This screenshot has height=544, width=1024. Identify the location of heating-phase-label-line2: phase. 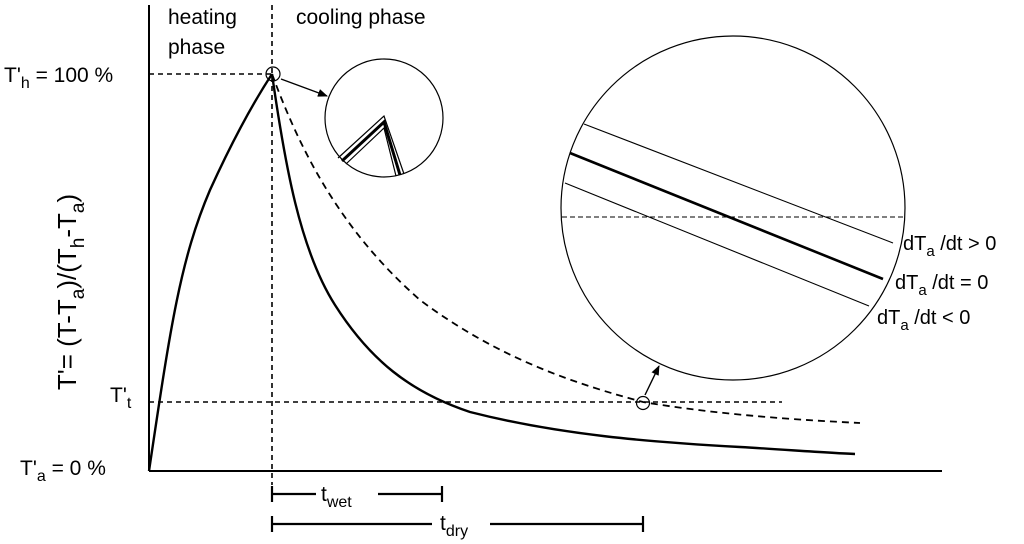
(196, 47).